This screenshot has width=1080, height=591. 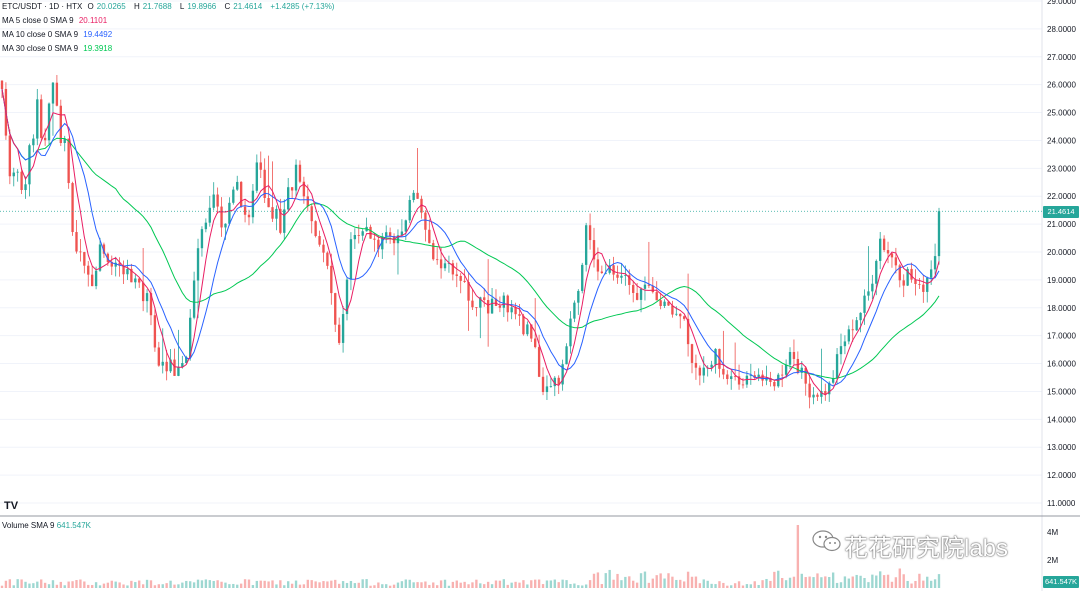 I want to click on volume-tick-label: 2M, so click(x=1052, y=560).